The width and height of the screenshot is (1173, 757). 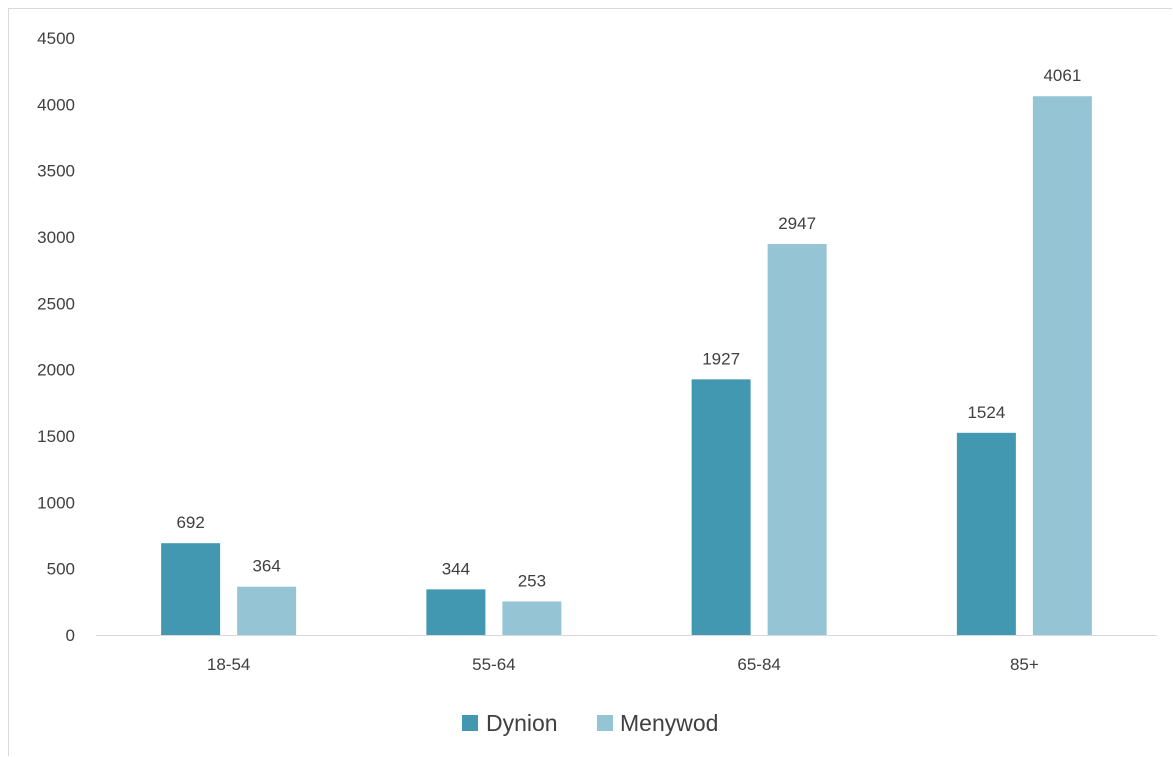 What do you see at coordinates (493, 664) in the screenshot?
I see `x-tick-label: 55-64` at bounding box center [493, 664].